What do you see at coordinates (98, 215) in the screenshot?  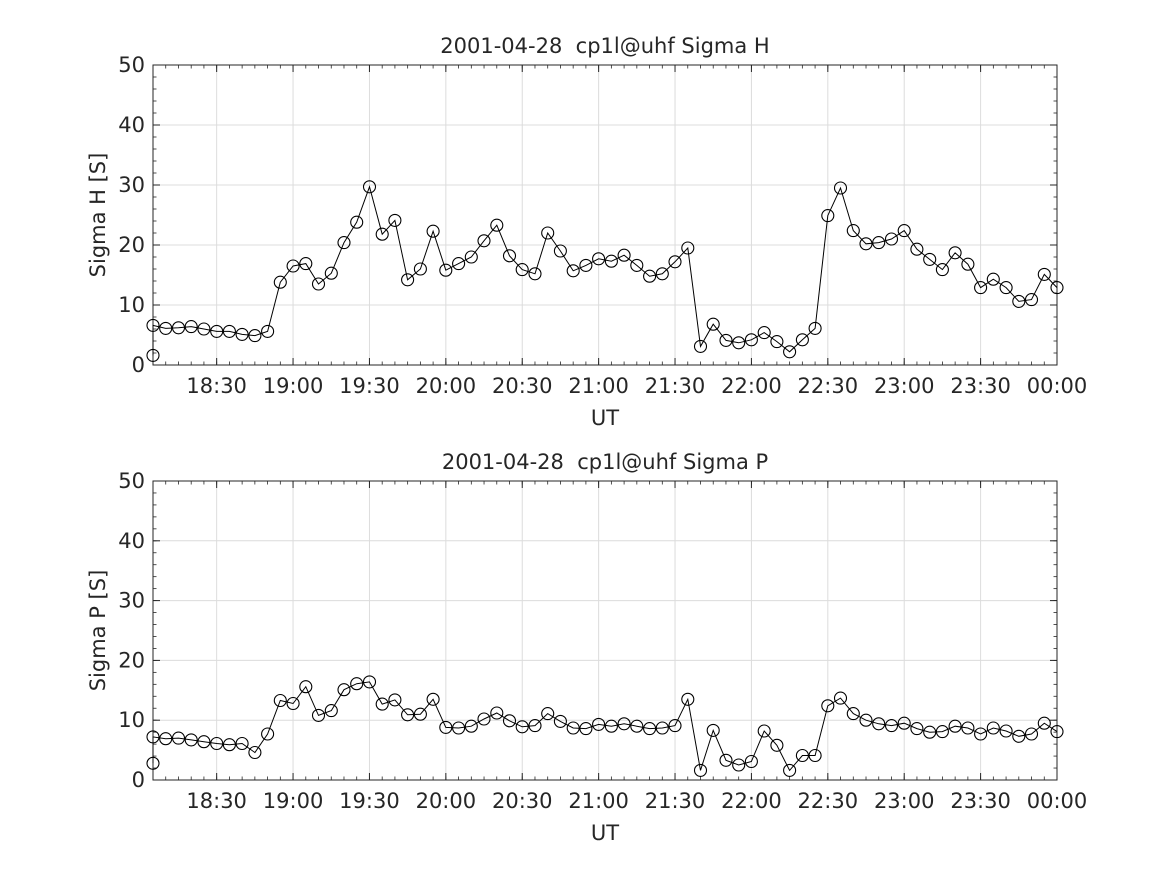 I see `y-axis-label: Sigma H [S]` at bounding box center [98, 215].